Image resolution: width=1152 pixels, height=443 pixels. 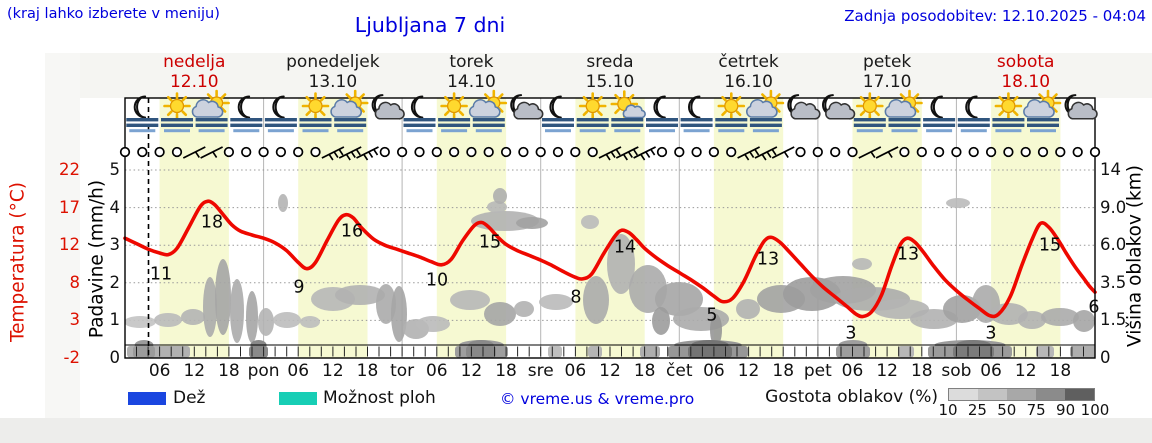 I want to click on temp-extreme-label: 9, so click(x=299, y=287).